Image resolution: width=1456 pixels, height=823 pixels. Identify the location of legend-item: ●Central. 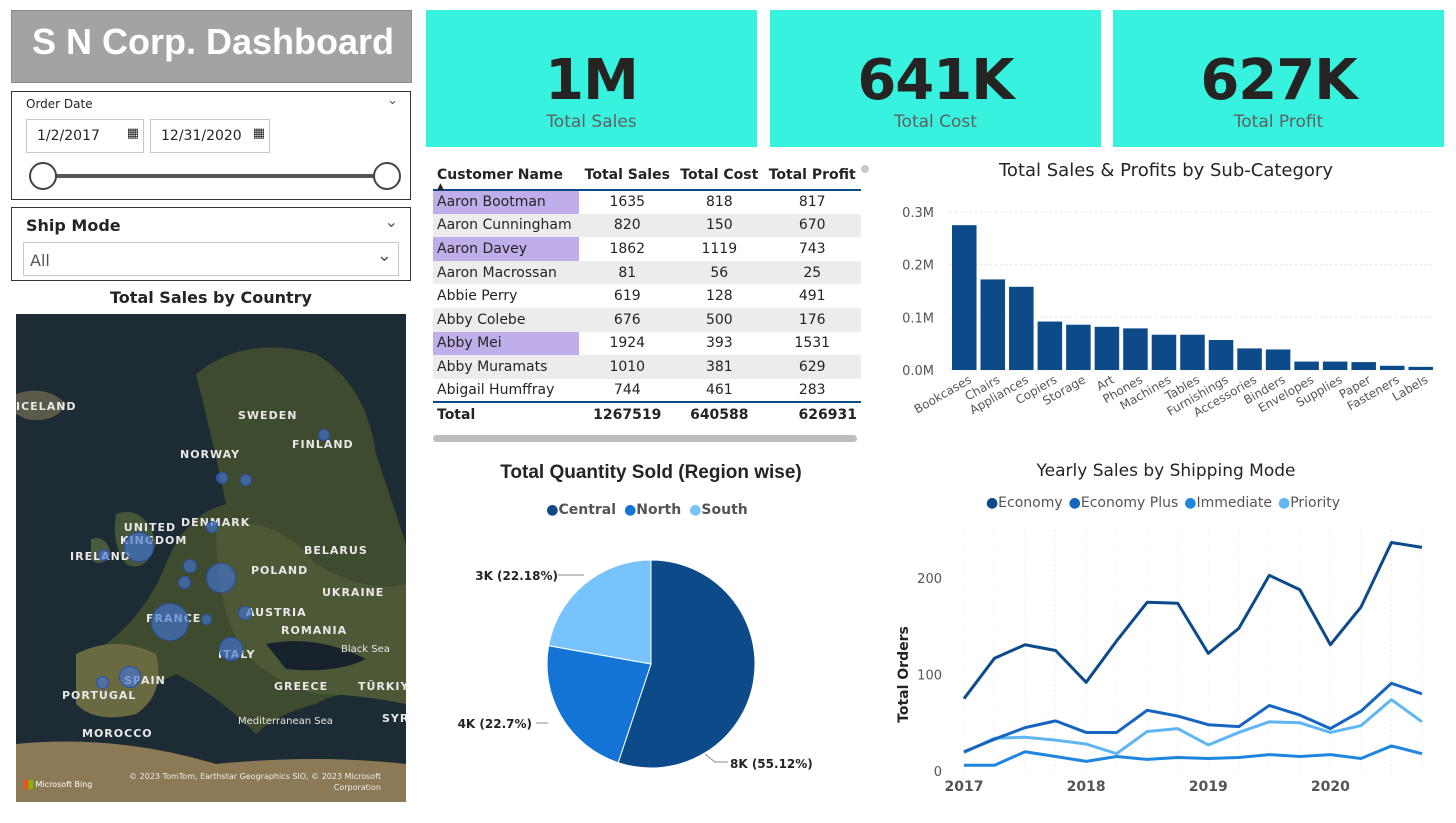
(581, 510).